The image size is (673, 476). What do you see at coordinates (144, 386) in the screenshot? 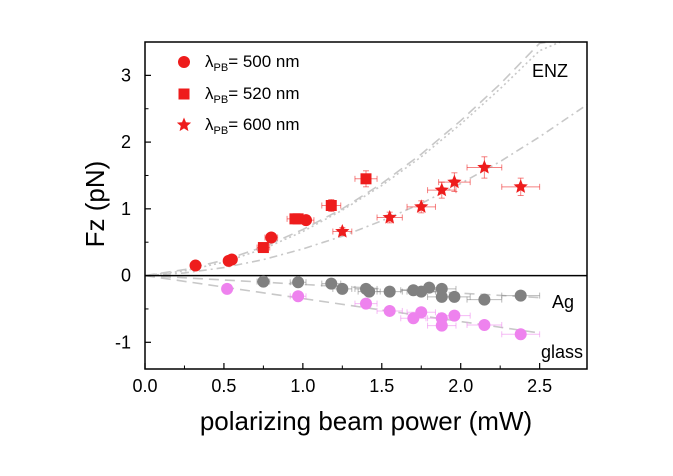
I see `x-tick-label: 0.0` at bounding box center [144, 386].